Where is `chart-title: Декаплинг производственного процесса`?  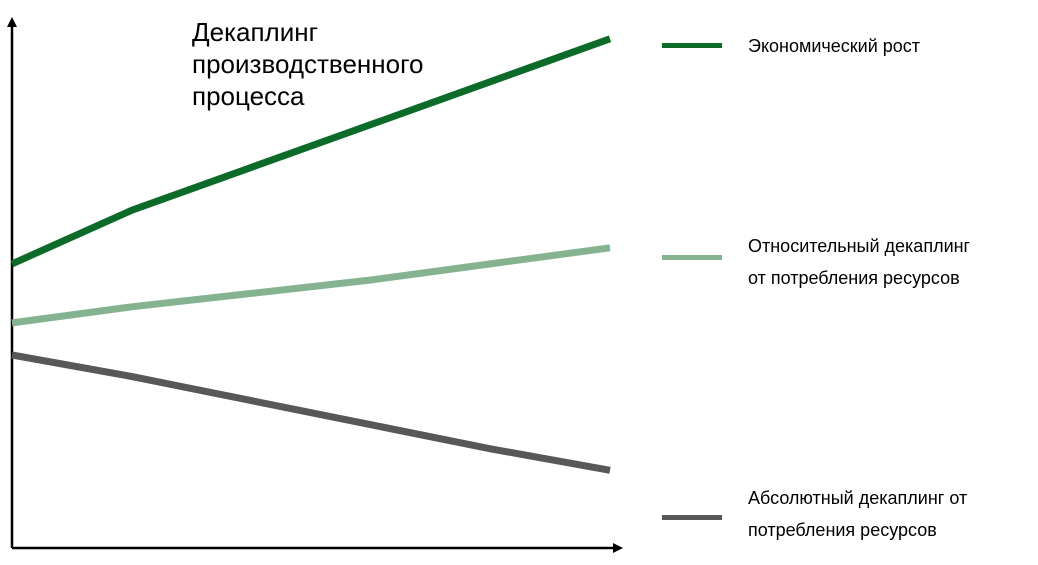
chart-title: Декаплинг производственного процесса is located at coordinates (308, 64).